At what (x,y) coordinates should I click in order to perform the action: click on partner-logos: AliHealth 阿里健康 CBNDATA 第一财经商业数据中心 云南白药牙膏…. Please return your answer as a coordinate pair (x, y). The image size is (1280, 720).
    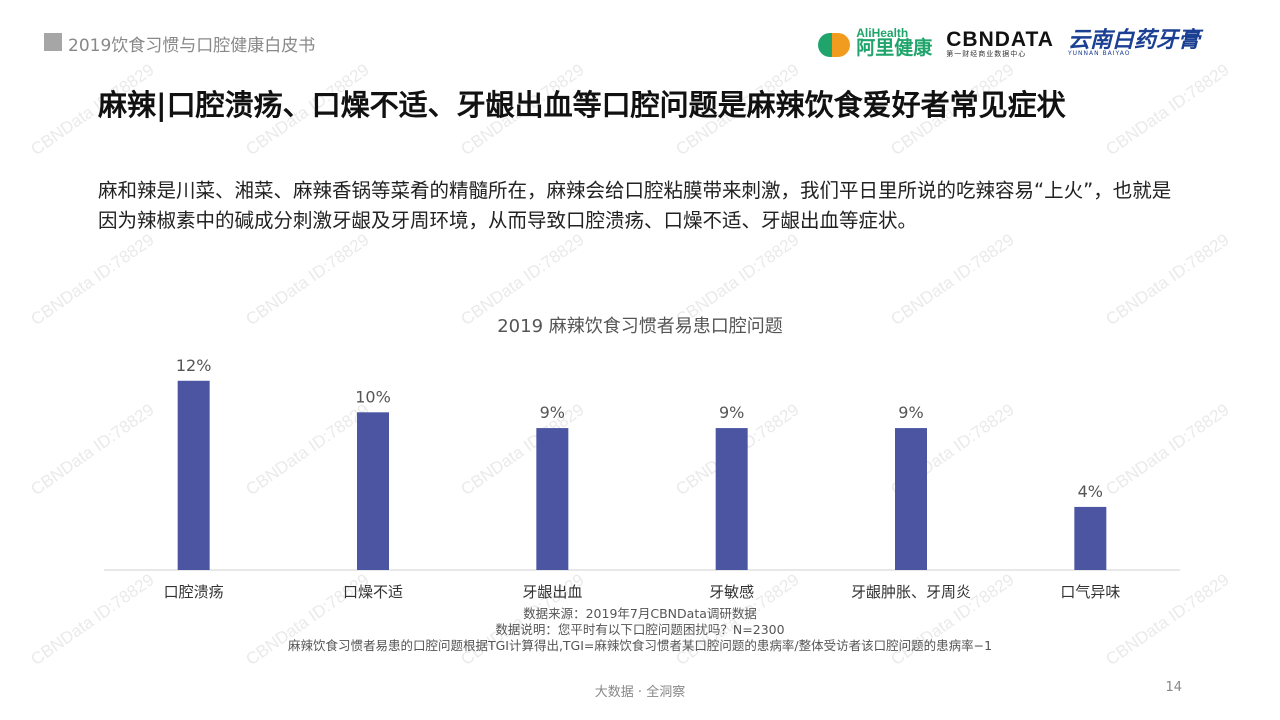
    Looking at the image, I should click on (1009, 43).